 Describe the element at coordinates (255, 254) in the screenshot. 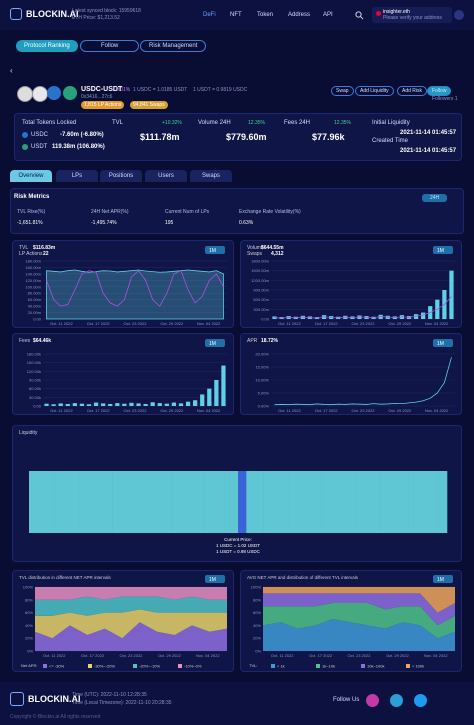

I see `chart-sub-label: Swaps` at that location.